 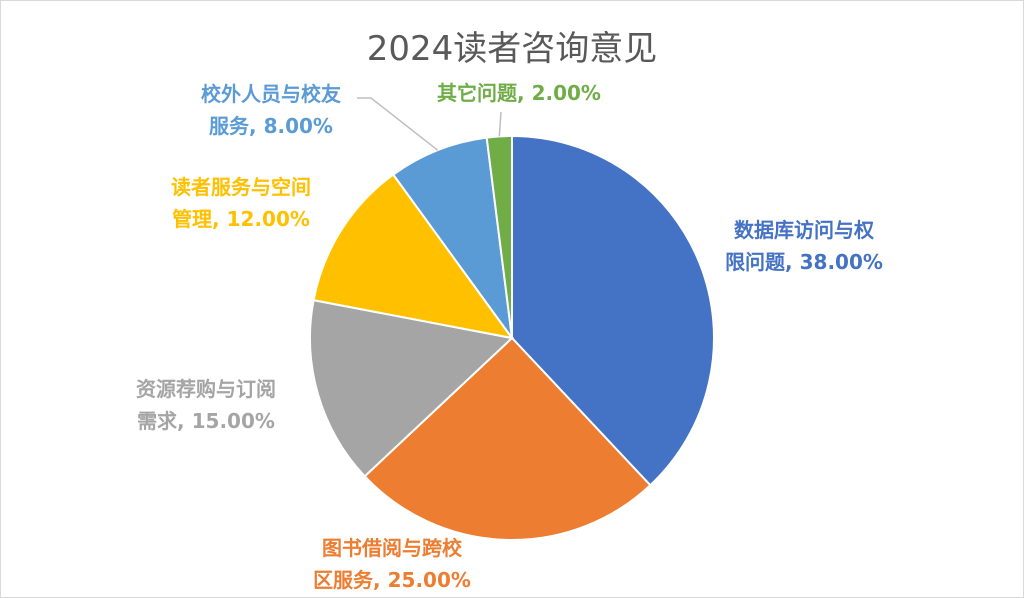 I want to click on data-label-reader-service-space: 读者服务与空间管理, 12.00%, so click(x=241, y=203).